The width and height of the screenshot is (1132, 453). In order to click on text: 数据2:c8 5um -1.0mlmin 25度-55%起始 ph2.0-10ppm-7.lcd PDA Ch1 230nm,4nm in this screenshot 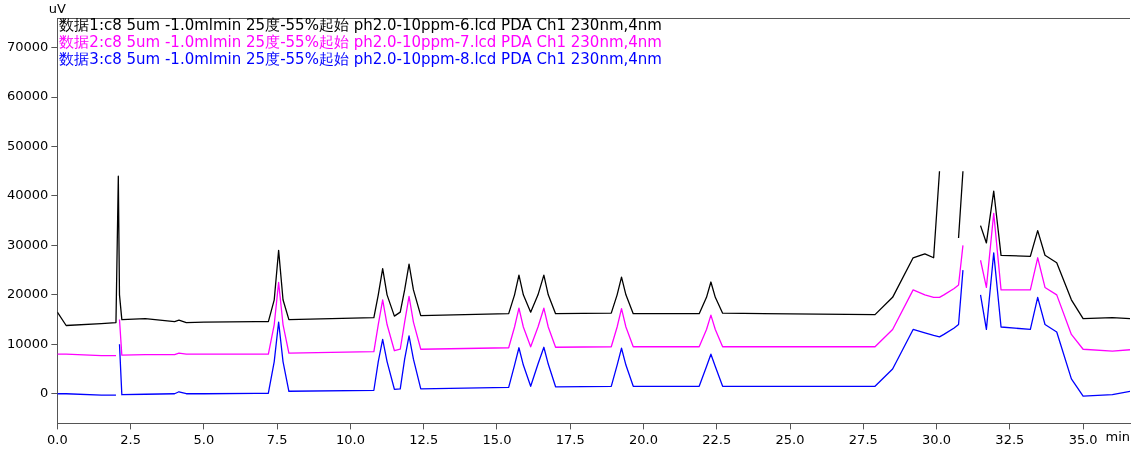, I will do `click(360, 42)`.